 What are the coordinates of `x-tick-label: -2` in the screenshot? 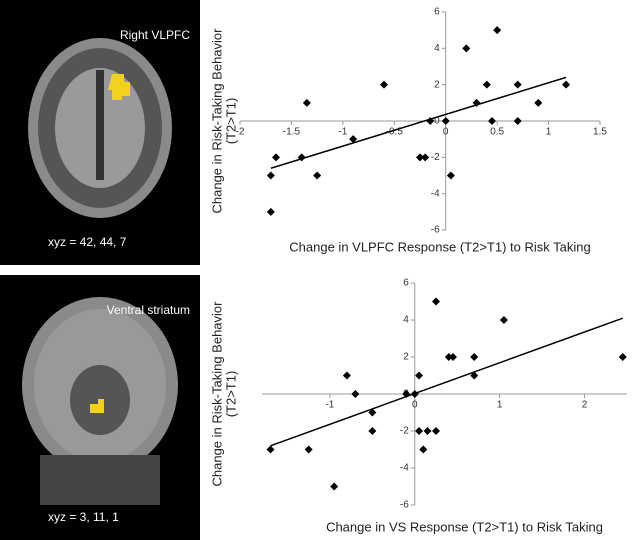 It's located at (240, 132).